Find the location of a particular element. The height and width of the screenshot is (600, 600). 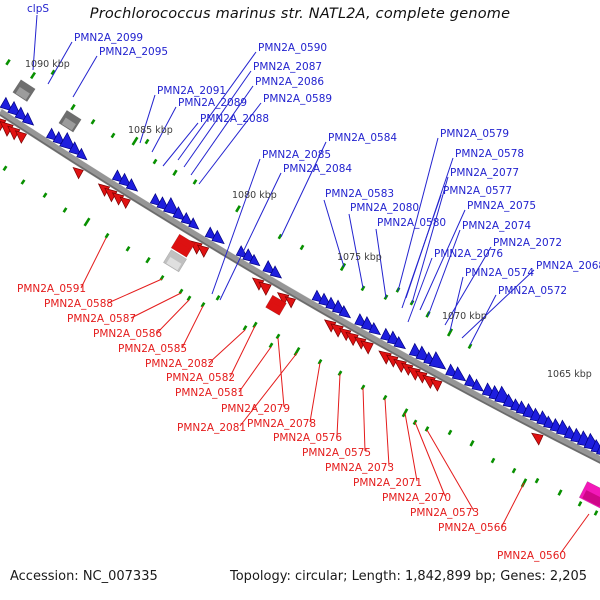

feature-block-grey-shade is located at coordinates (68, 124).